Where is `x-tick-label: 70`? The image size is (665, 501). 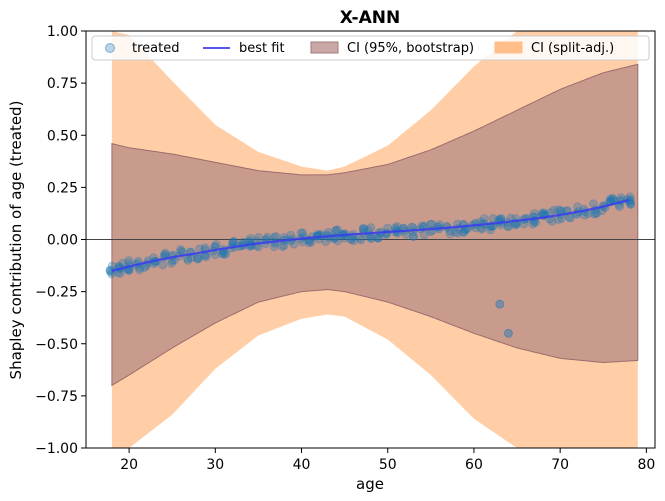 x-tick-label: 70 is located at coordinates (560, 465).